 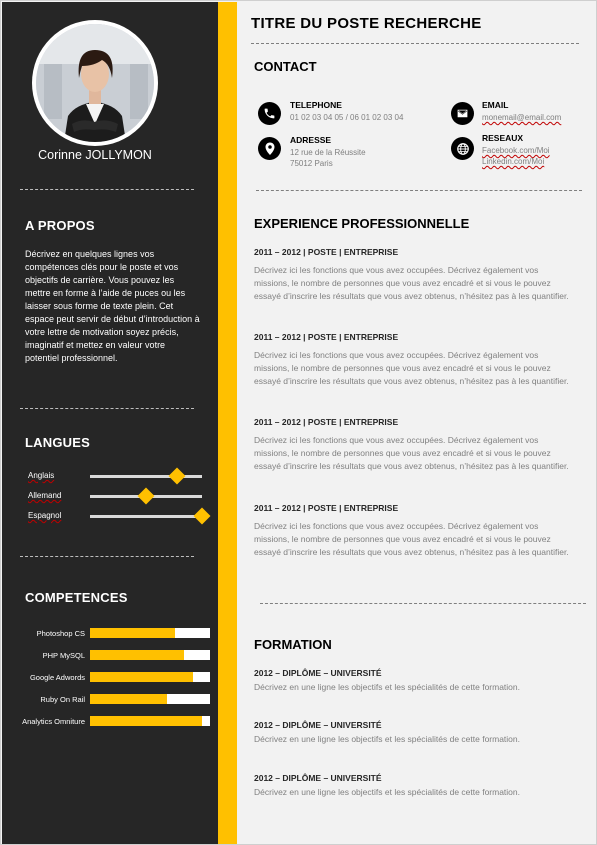 What do you see at coordinates (328, 152) in the screenshot?
I see `address-line1: 12 rue de la Réussite` at bounding box center [328, 152].